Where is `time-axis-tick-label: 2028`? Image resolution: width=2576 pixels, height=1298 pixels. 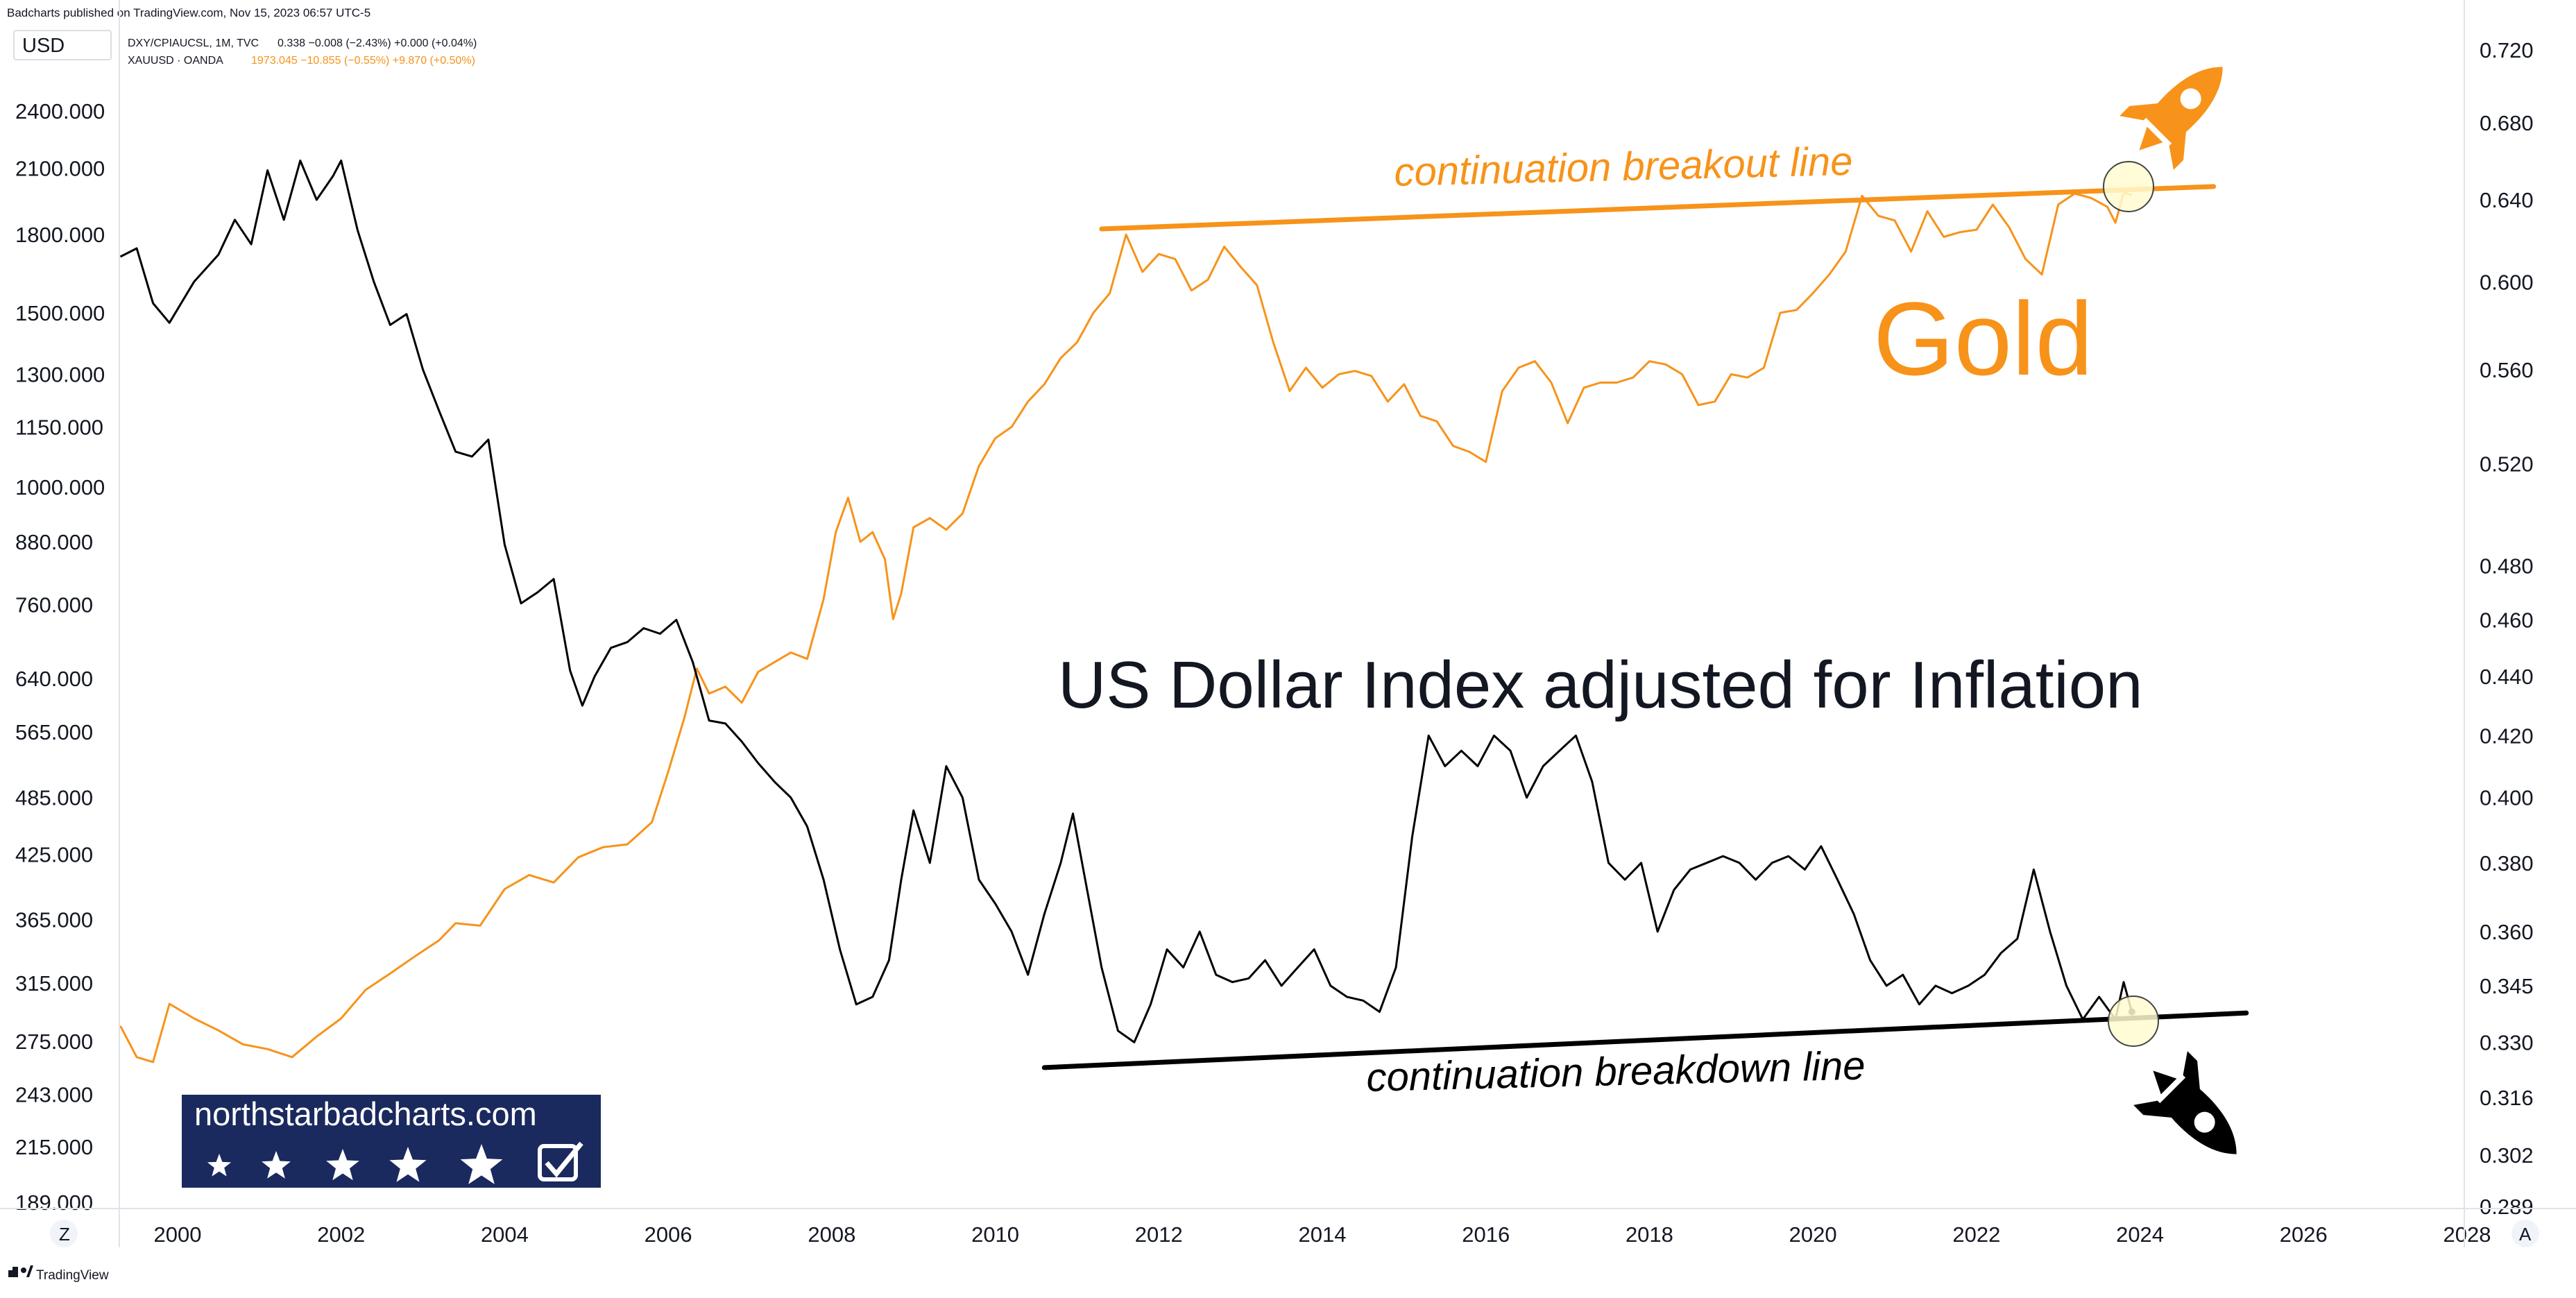
time-axis-tick-label: 2028 is located at coordinates (2467, 1234).